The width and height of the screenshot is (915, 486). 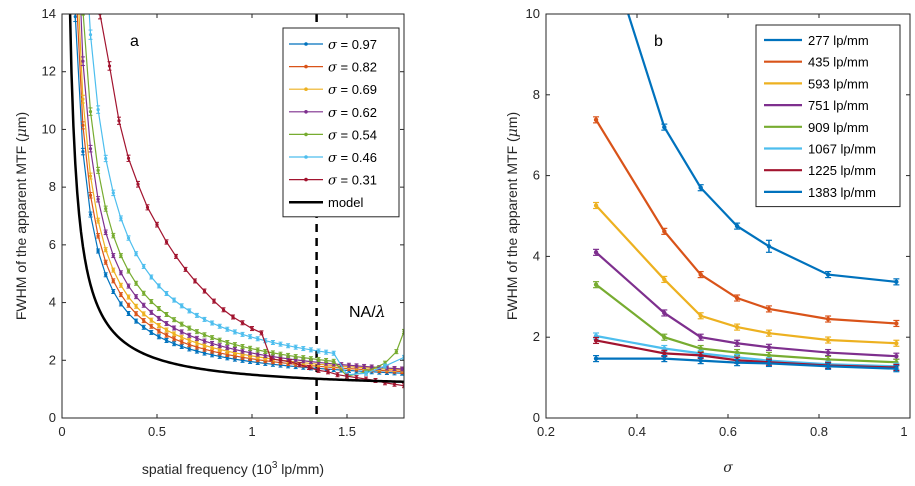 I want to click on y-axis-label-b-greek: μ, so click(x=513, y=132).